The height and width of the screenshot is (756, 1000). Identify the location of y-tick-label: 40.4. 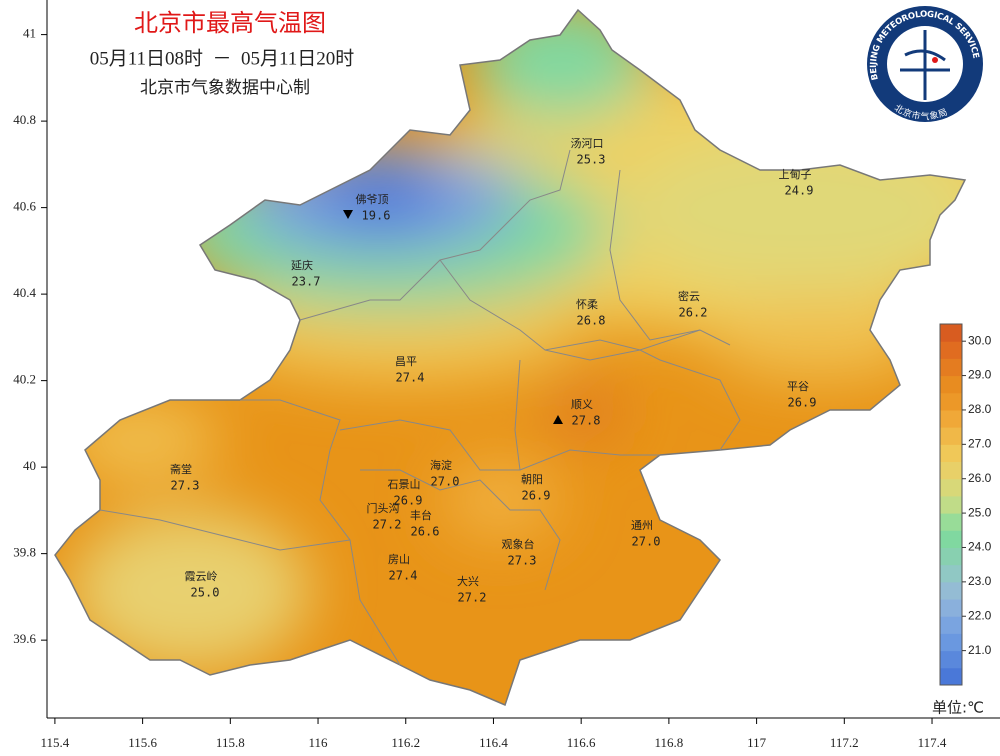
(24, 292).